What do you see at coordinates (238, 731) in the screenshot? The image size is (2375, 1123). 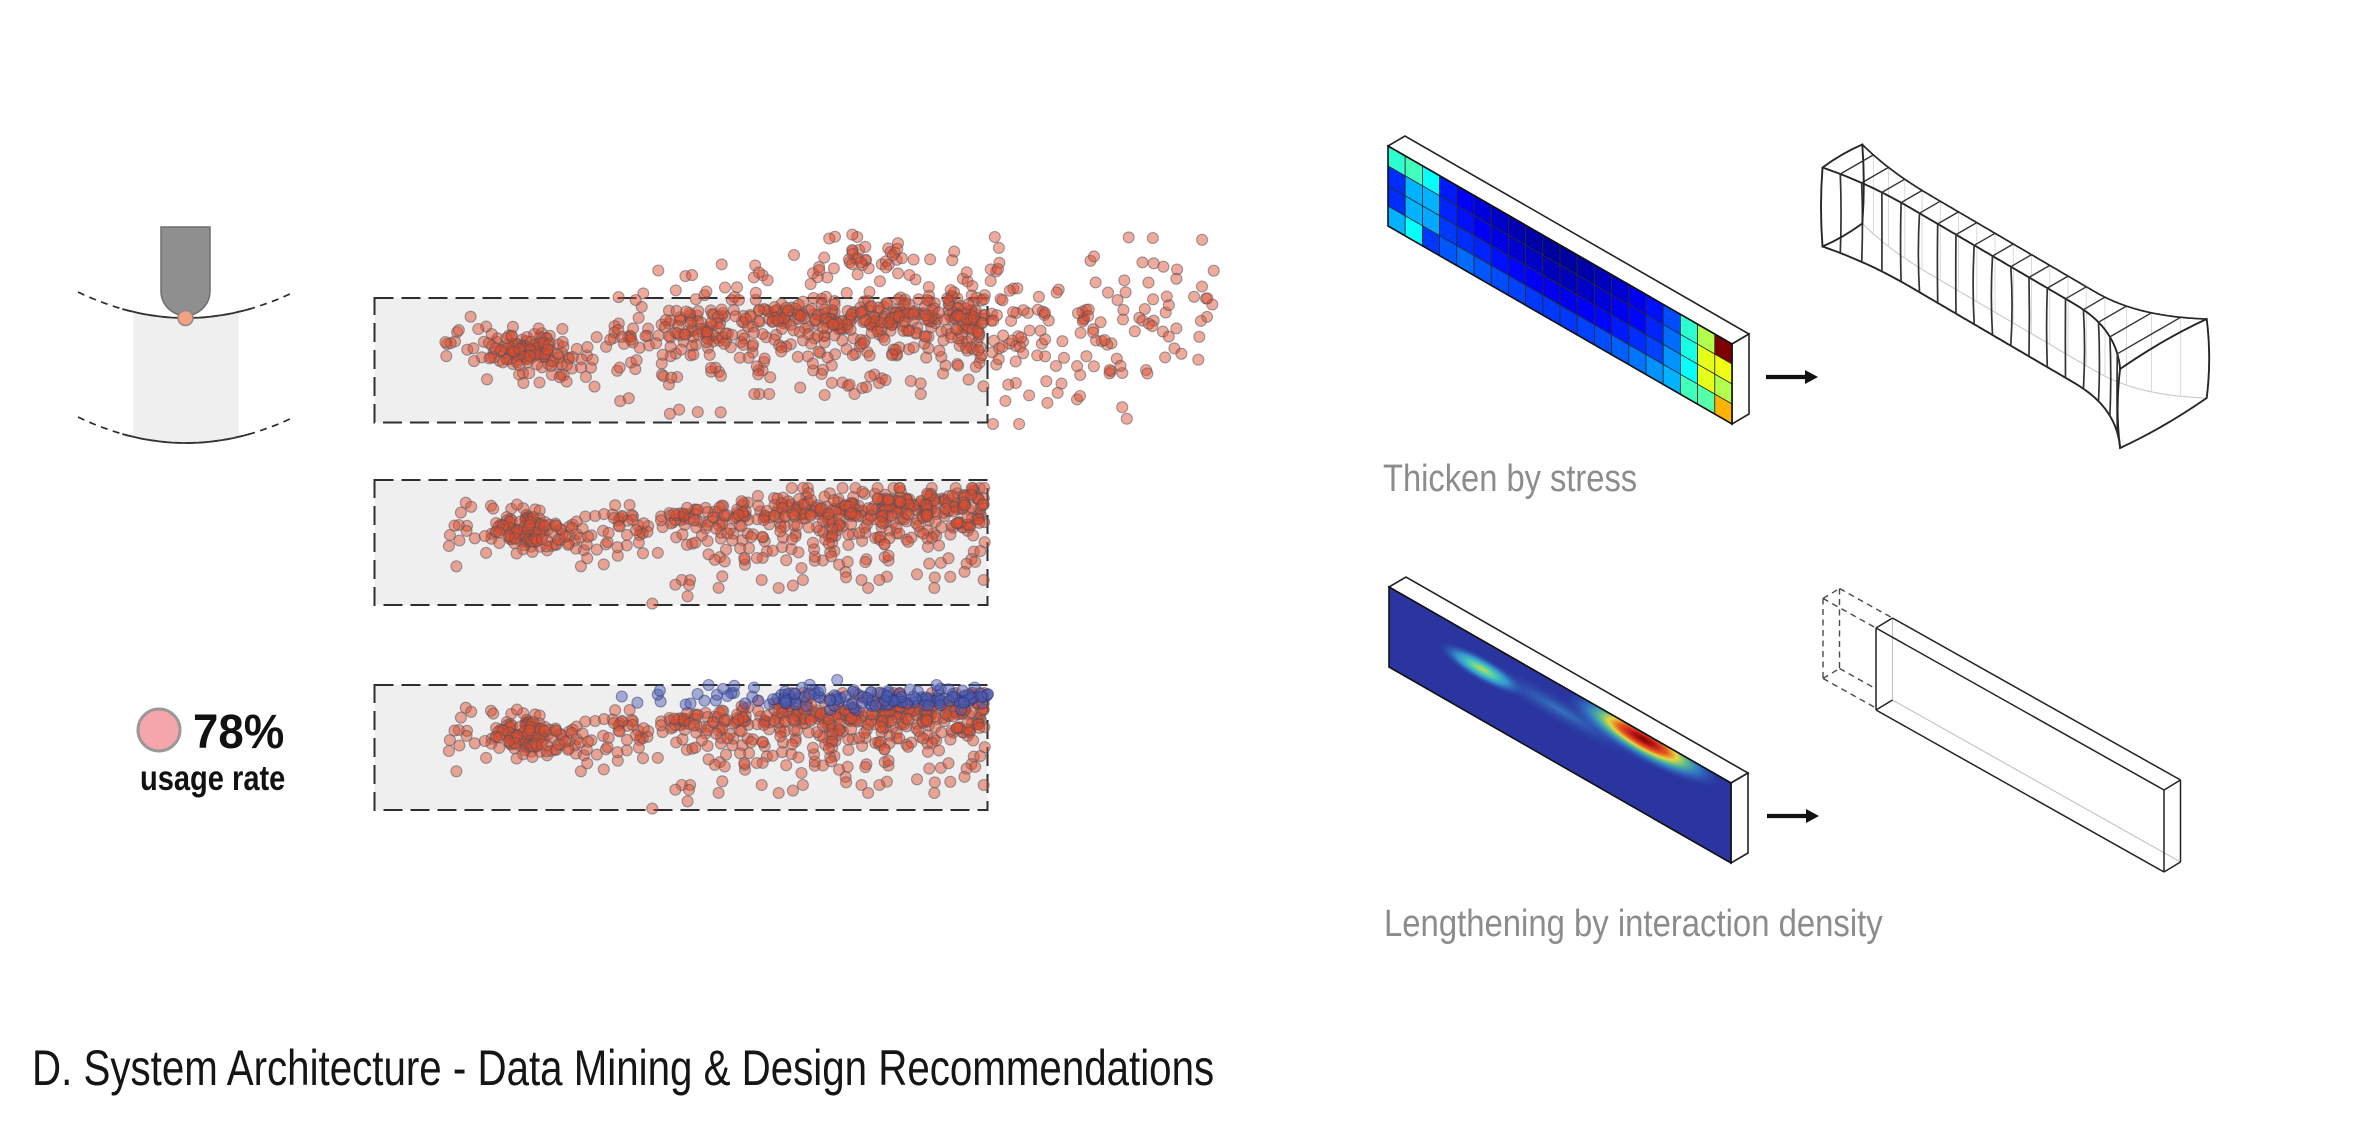 I see `svg-text: 78%` at bounding box center [238, 731].